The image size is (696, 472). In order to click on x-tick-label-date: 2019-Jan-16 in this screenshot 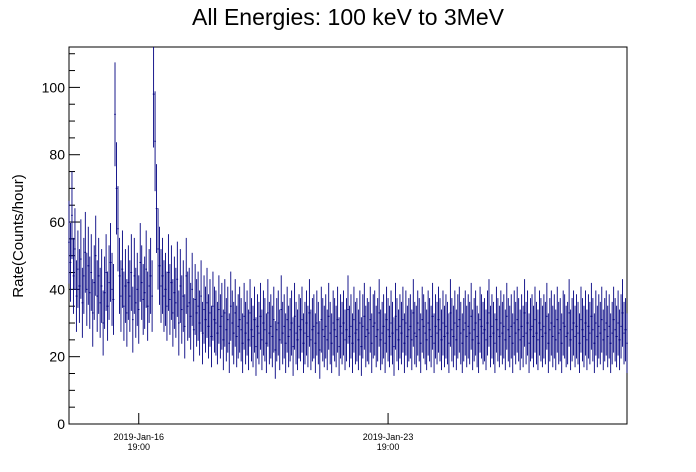, I will do `click(138, 437)`.